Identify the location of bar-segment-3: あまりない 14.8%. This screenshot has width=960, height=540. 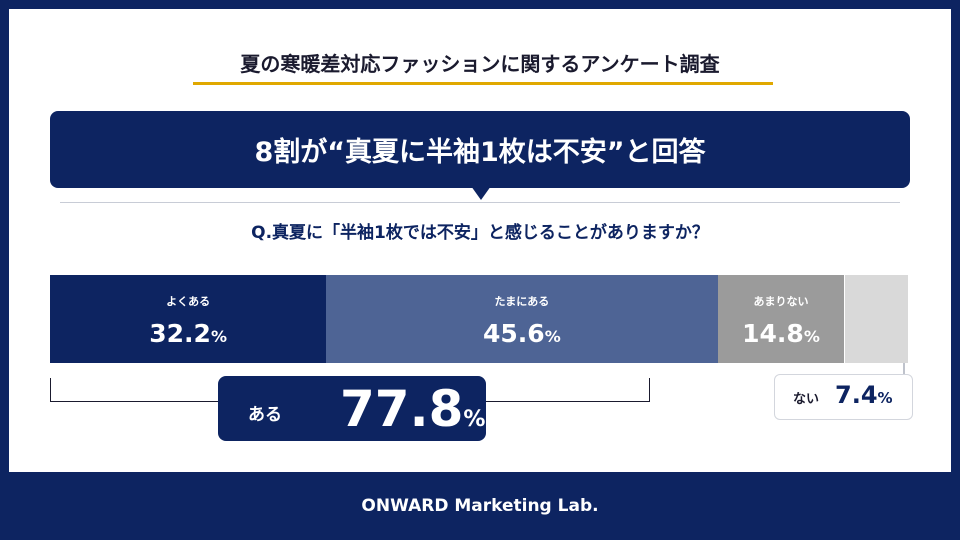
(781, 319).